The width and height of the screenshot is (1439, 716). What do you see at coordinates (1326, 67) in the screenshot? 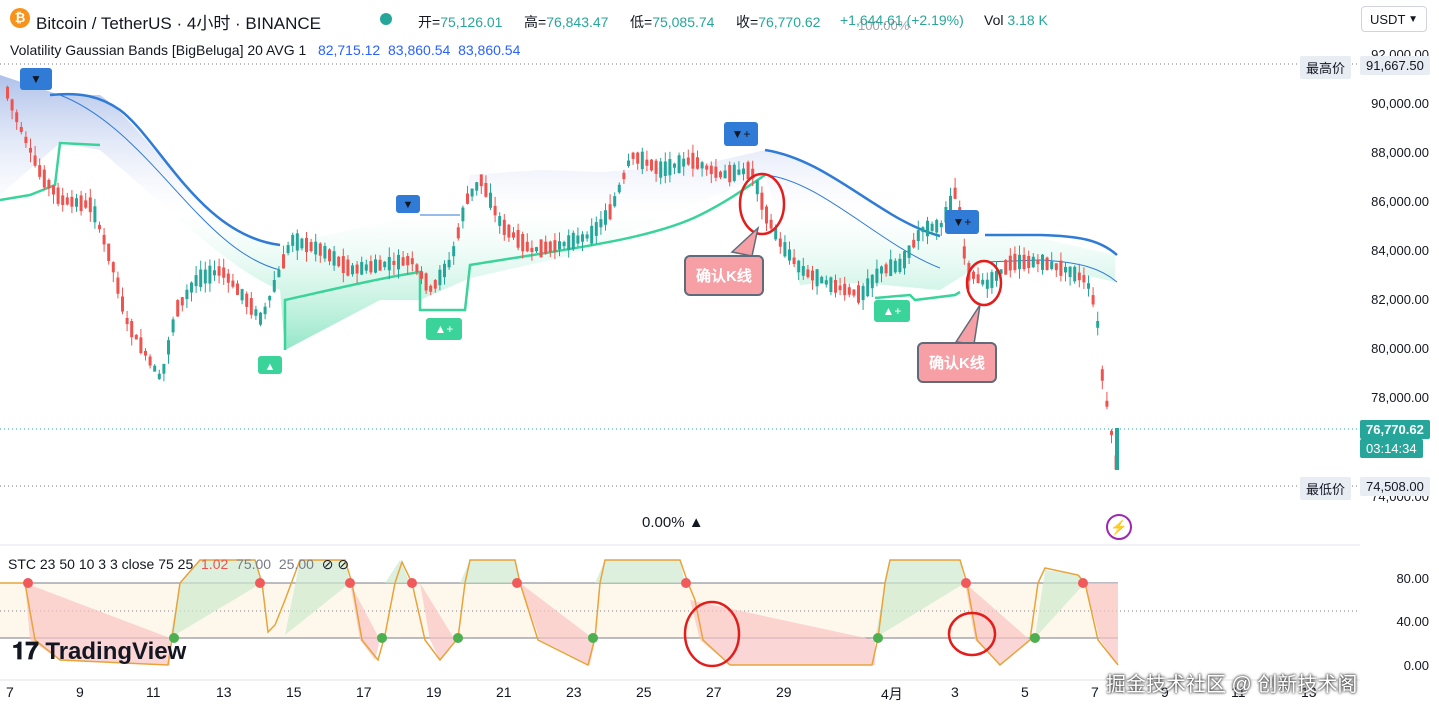
I see `high-price-label: 最高价` at bounding box center [1326, 67].